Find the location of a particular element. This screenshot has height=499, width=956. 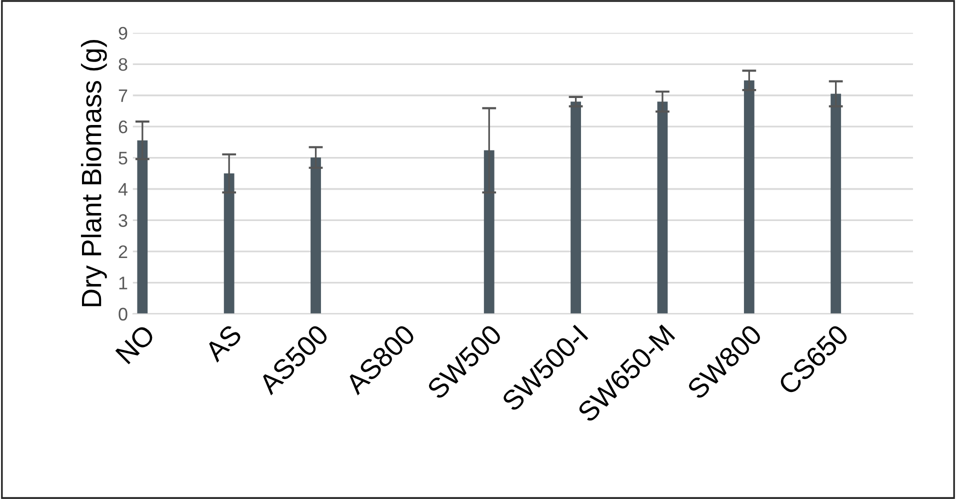

y-tick-label: 2 is located at coordinates (123, 251).